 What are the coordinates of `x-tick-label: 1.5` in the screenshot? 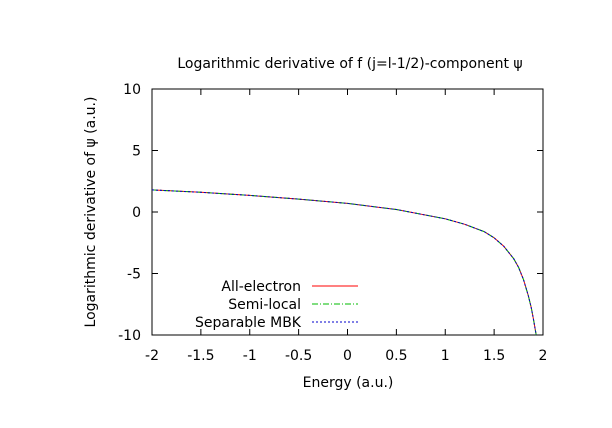 It's located at (494, 356).